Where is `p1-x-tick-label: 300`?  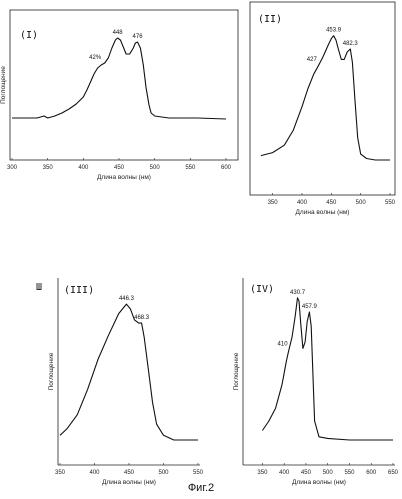 p1-x-tick-label: 300 is located at coordinates (12, 168).